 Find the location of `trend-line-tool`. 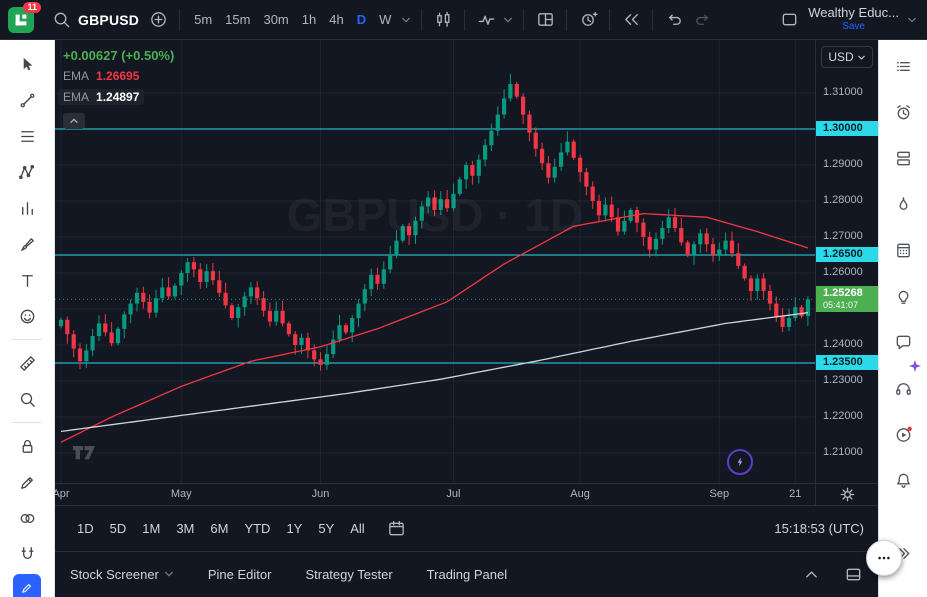

trend-line-tool is located at coordinates (27, 100).